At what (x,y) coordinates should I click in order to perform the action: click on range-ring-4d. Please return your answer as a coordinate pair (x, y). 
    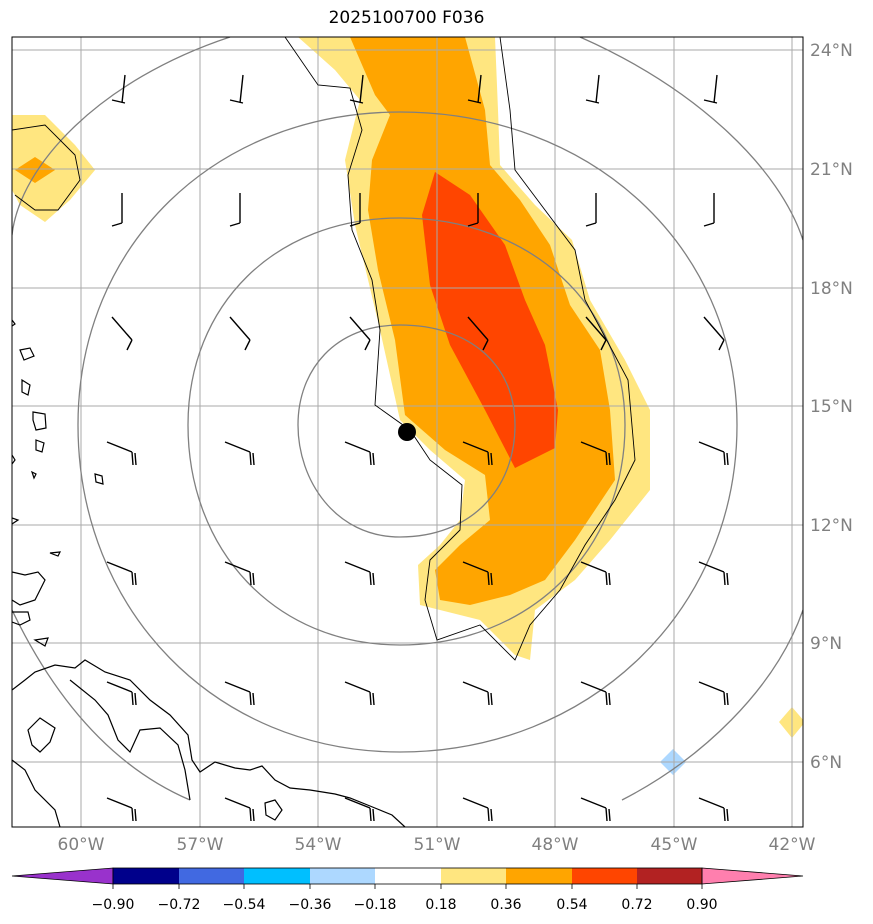
    Looking at the image, I should click on (712, 705).